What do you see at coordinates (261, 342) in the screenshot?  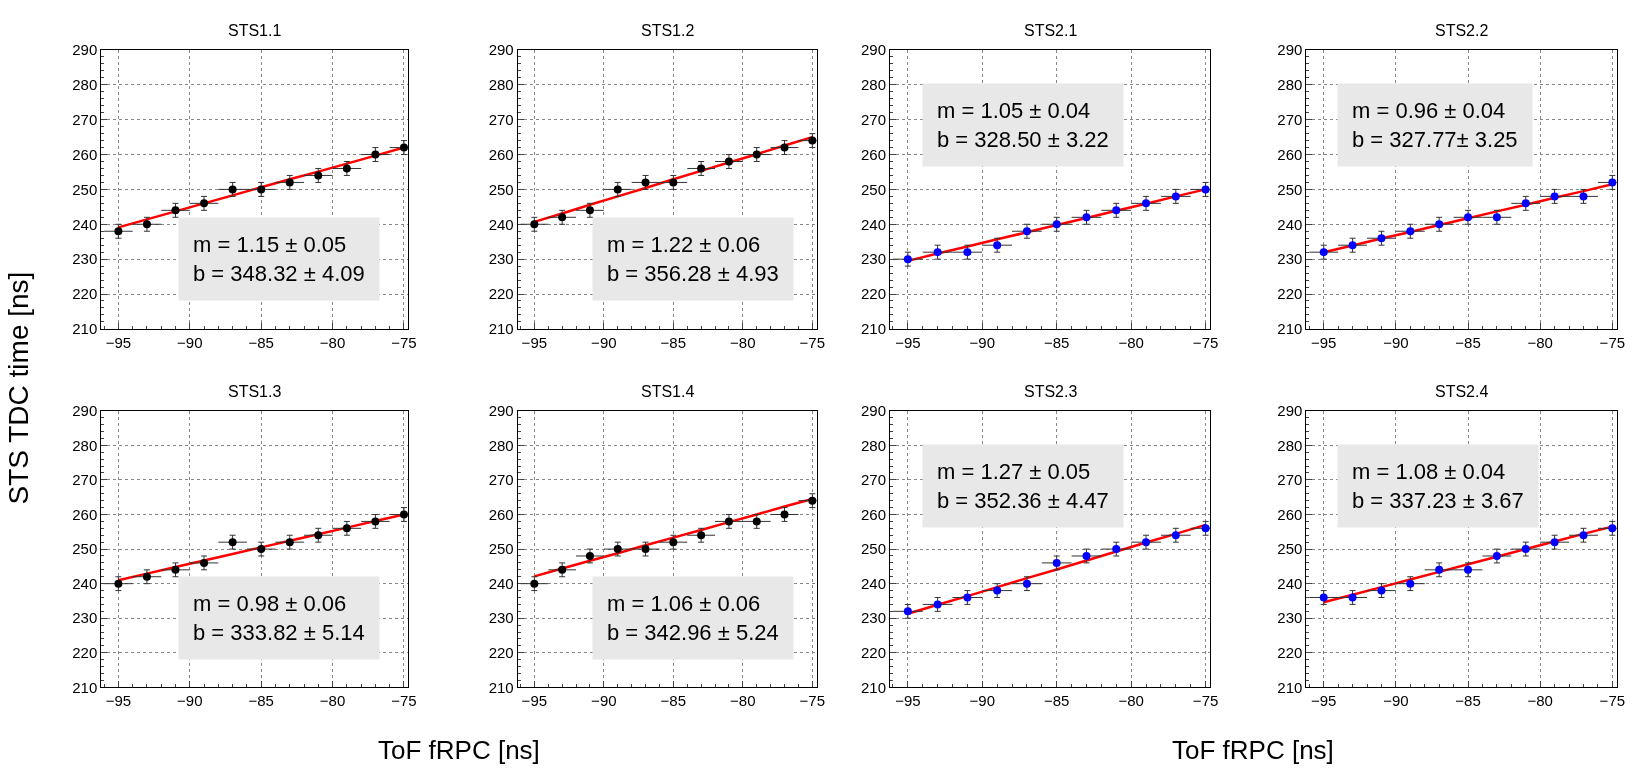 I see `x-tick-label: −85` at bounding box center [261, 342].